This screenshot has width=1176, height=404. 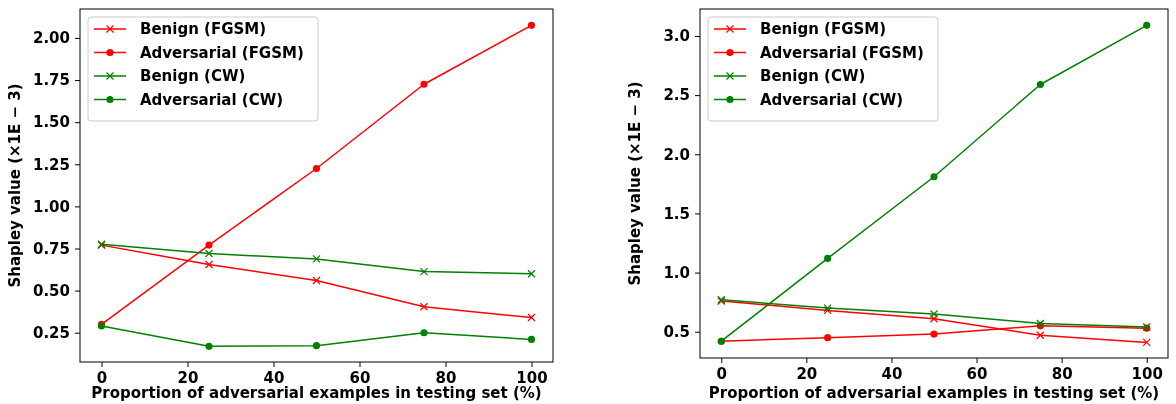 What do you see at coordinates (51, 206) in the screenshot?
I see `y-tick-label: 1.00` at bounding box center [51, 206].